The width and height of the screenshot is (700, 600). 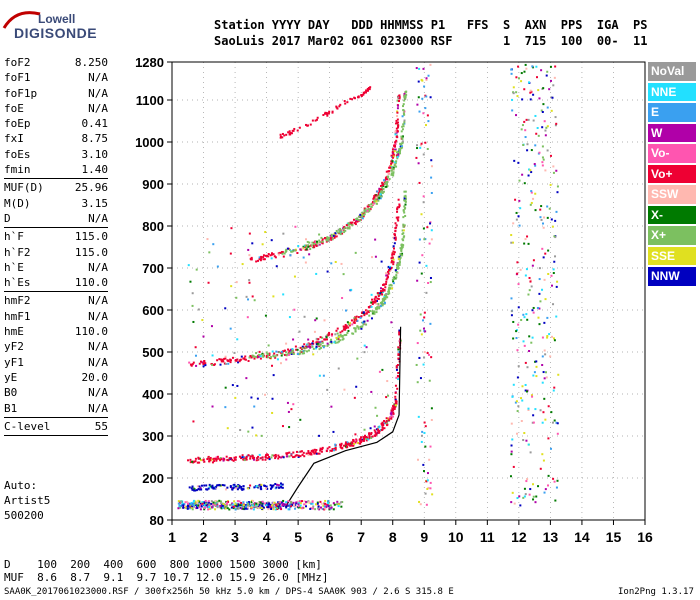 I want to click on legend-item-nne: NNE, so click(x=672, y=91).